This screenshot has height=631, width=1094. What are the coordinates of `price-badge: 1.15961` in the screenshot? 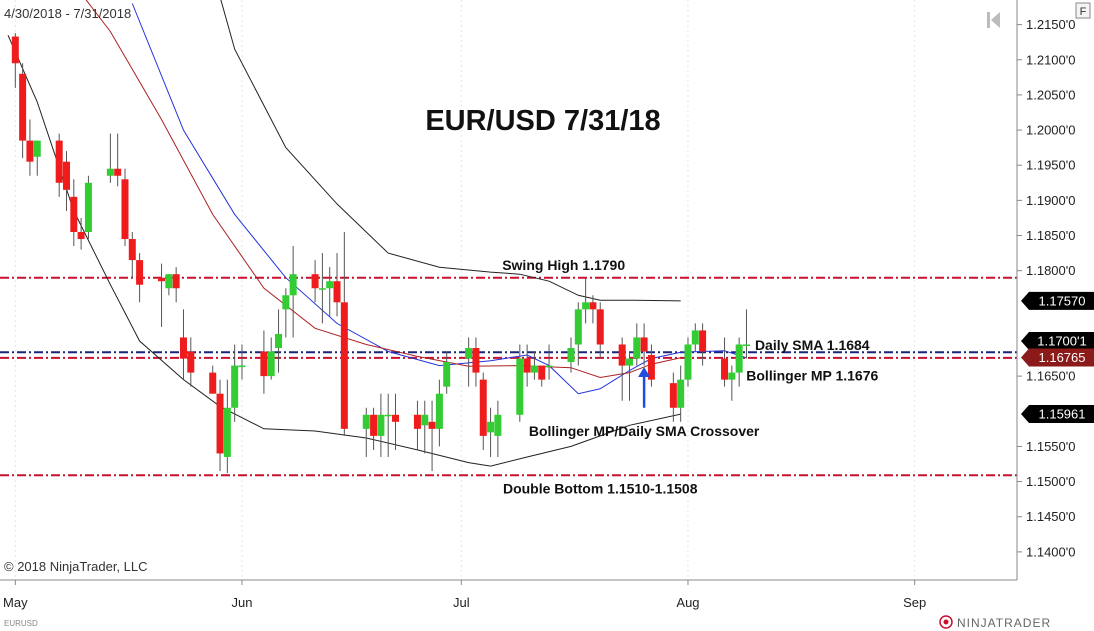 It's located at (1057, 414).